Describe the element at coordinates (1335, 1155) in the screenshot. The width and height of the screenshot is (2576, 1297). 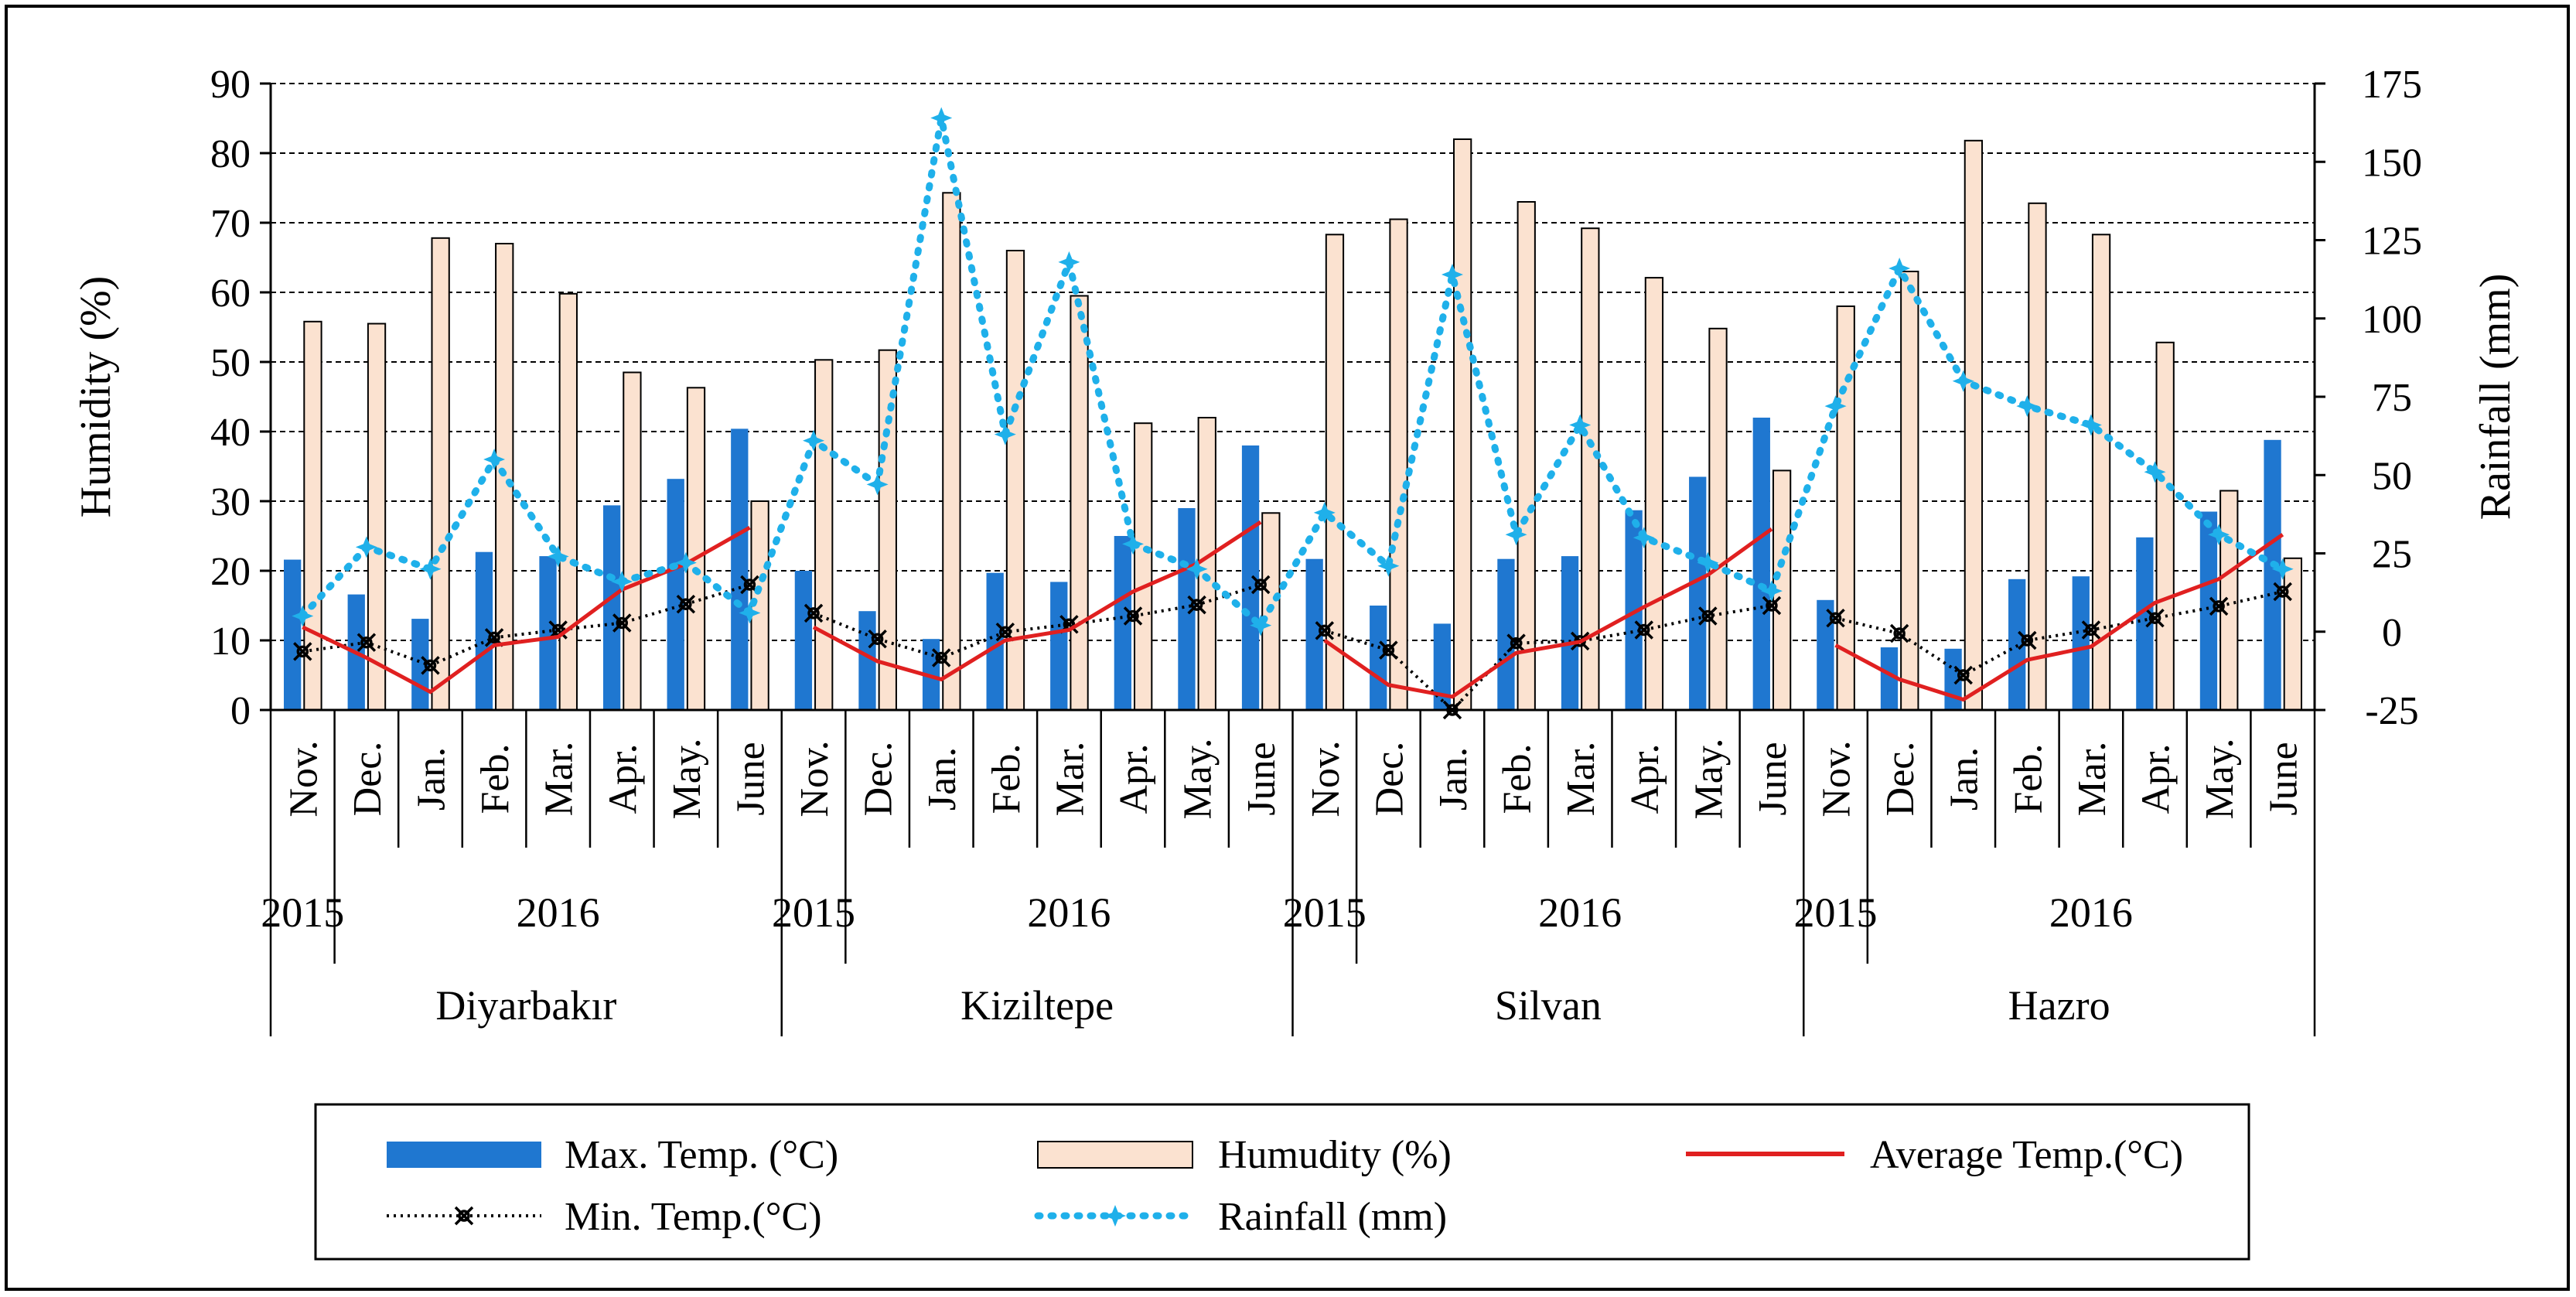
I see `legend-label-humidity: Humudity (%)` at that location.